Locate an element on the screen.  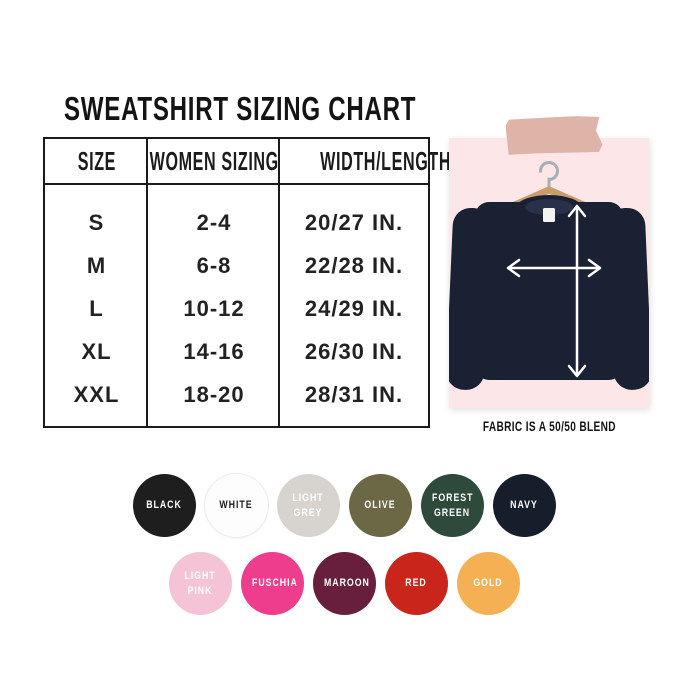
sweatshirt-torso is located at coordinates (549, 291).